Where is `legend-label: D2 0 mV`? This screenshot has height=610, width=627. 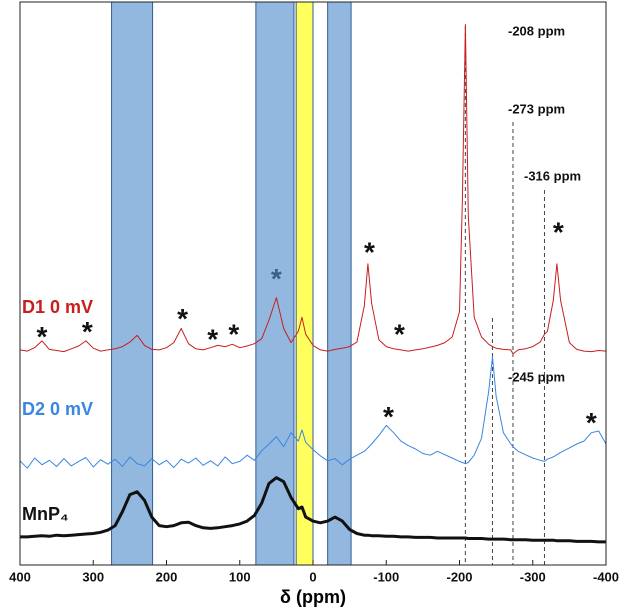
legend-label: D2 0 mV is located at coordinates (57, 409).